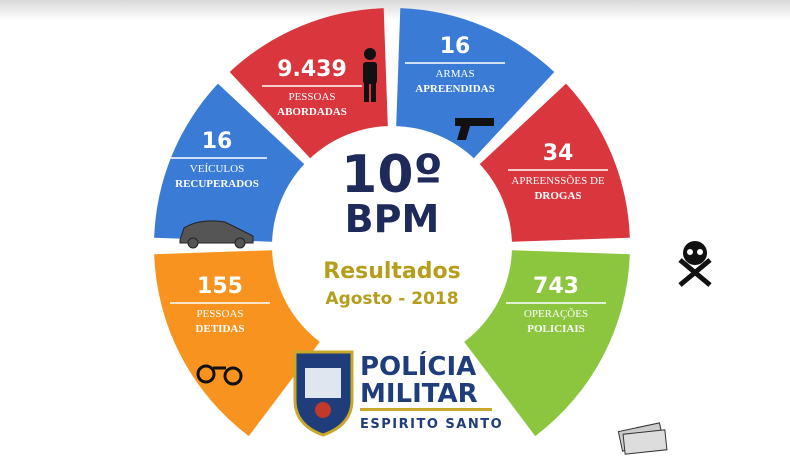 The height and width of the screenshot is (472, 790). What do you see at coordinates (642, 438) in the screenshot?
I see `money-icon` at bounding box center [642, 438].